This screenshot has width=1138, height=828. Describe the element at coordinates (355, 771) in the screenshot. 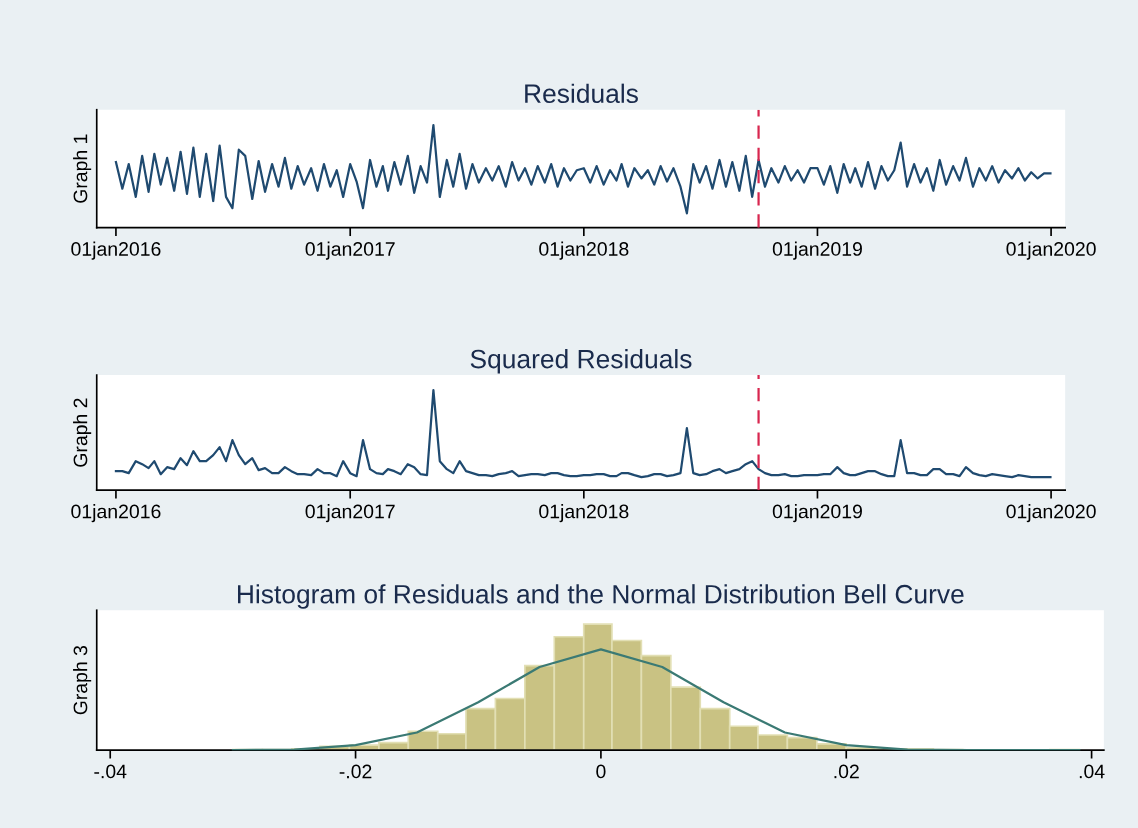

I see `x-tick-label: -.02` at that location.